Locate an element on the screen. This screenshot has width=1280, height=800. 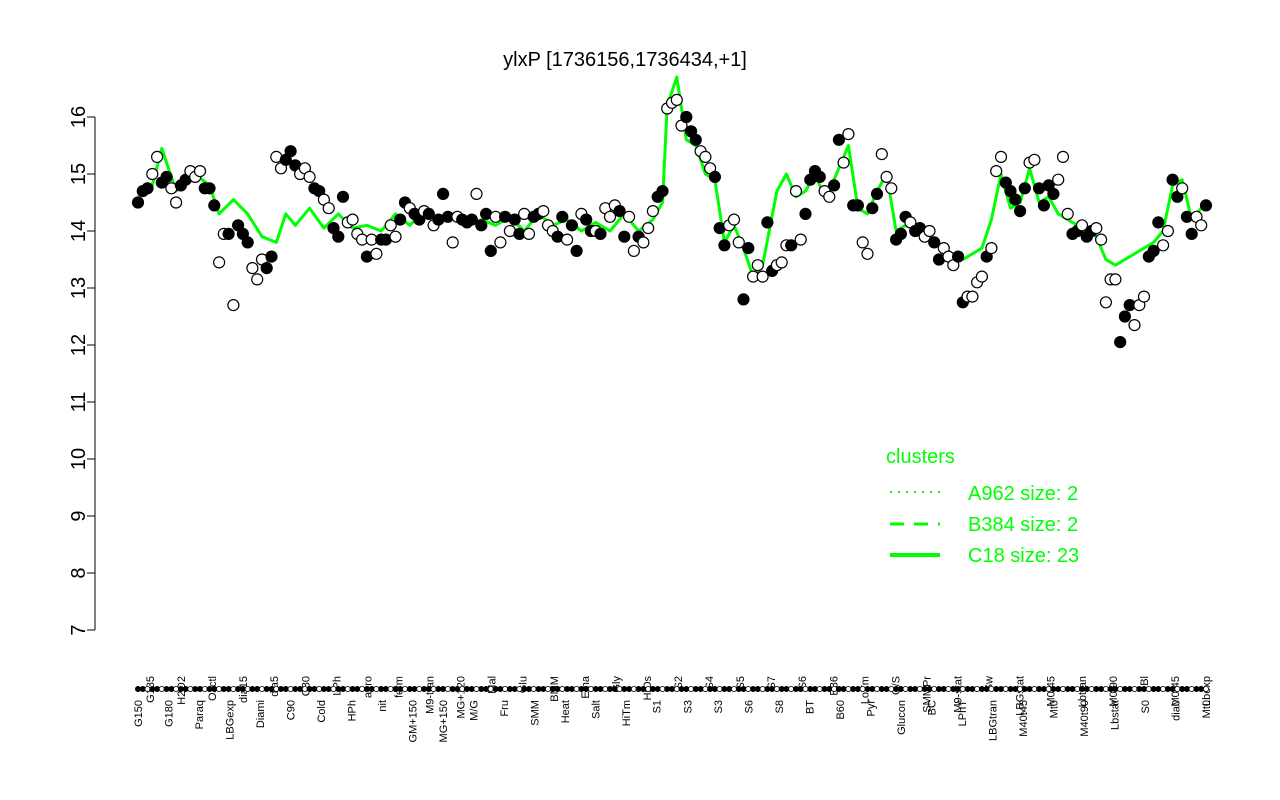
x-tick-label-lower: nit is located at coordinates (383, 706).